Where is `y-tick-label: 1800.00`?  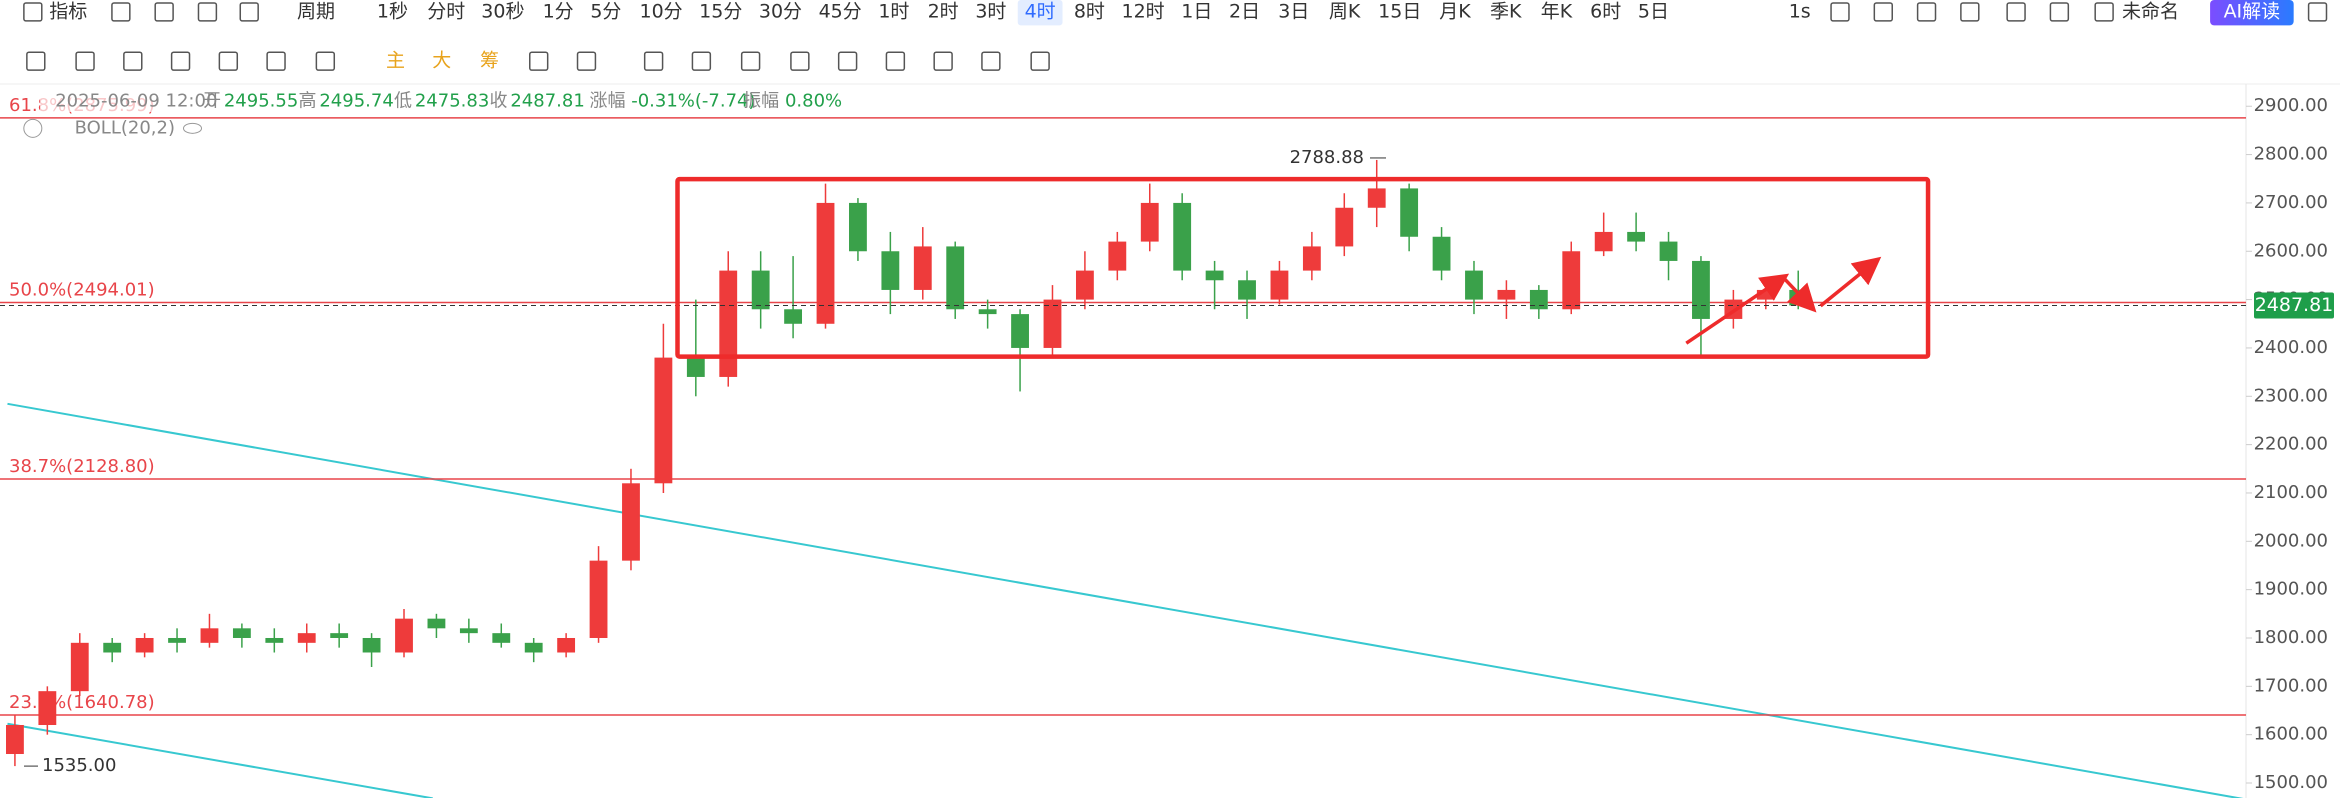 y-tick-label: 1800.00 is located at coordinates (2291, 637).